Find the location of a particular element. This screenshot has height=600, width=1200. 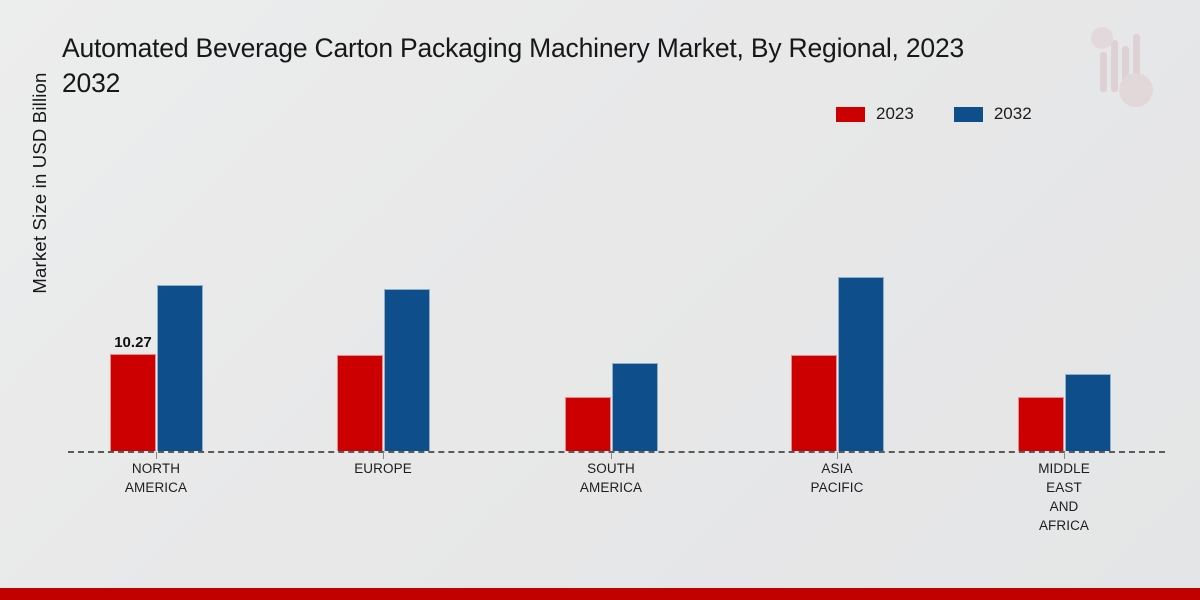

x-axis-tick-north-america is located at coordinates (156, 455).